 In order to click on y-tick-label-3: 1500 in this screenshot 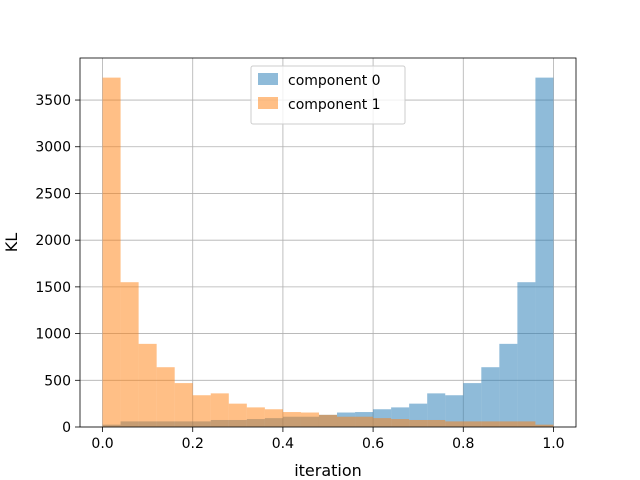, I will do `click(53, 288)`.